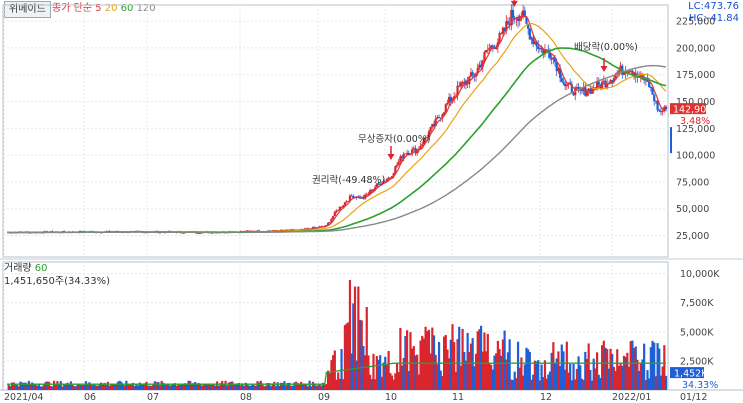  I want to click on volume-legend-title: 거래량, so click(18, 268).